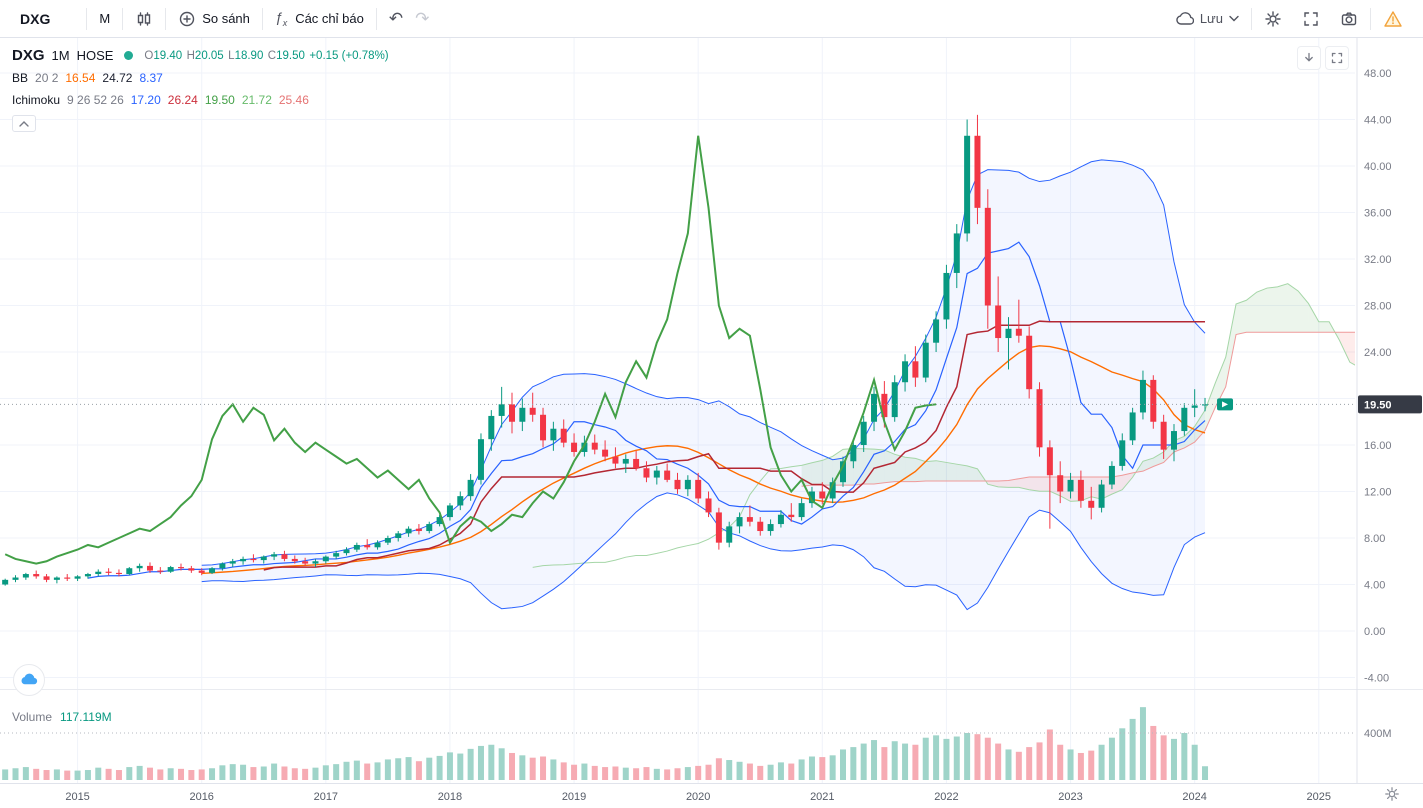 The image size is (1423, 808). I want to click on bb-lower-value: 8.37, so click(151, 78).